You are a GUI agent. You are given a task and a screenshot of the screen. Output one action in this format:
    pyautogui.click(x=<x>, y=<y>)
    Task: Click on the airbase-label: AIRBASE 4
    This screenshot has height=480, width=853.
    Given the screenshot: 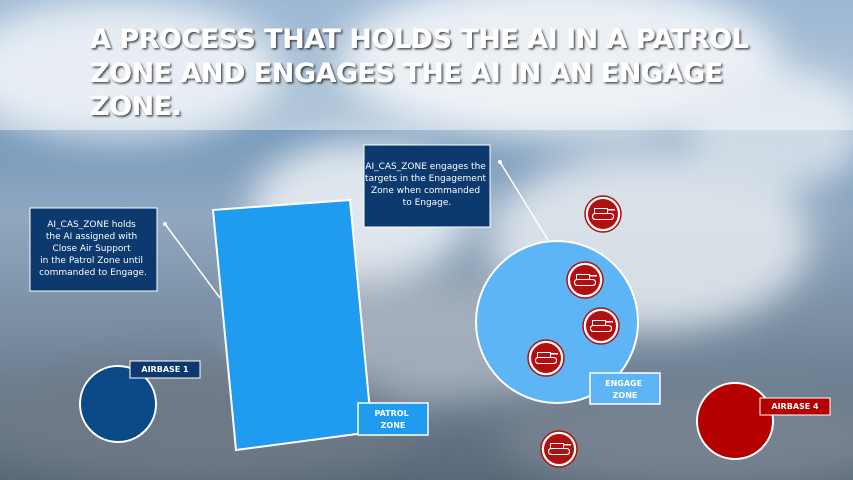 What is the action you would take?
    pyautogui.click(x=795, y=406)
    